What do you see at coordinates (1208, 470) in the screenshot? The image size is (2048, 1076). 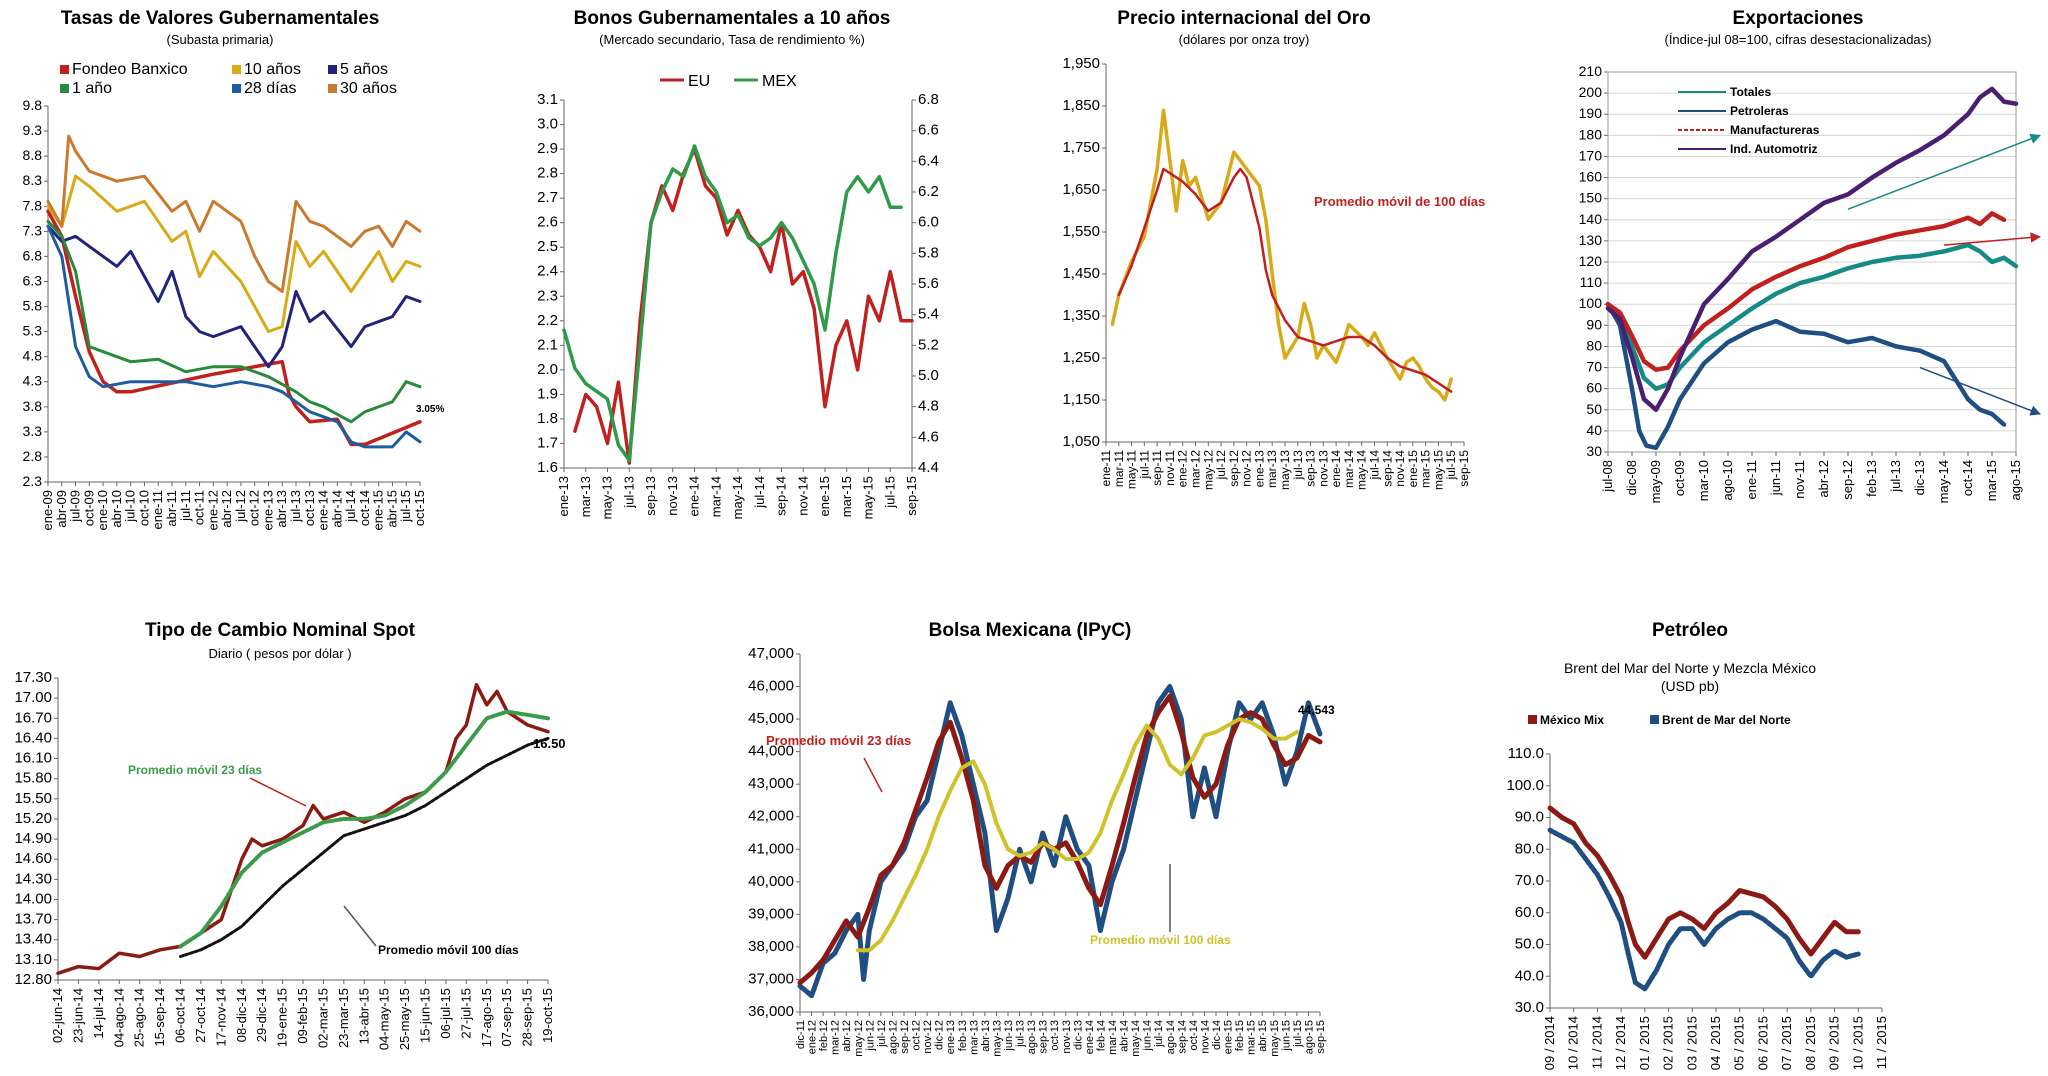 I see `x-tick-label: may-12` at bounding box center [1208, 470].